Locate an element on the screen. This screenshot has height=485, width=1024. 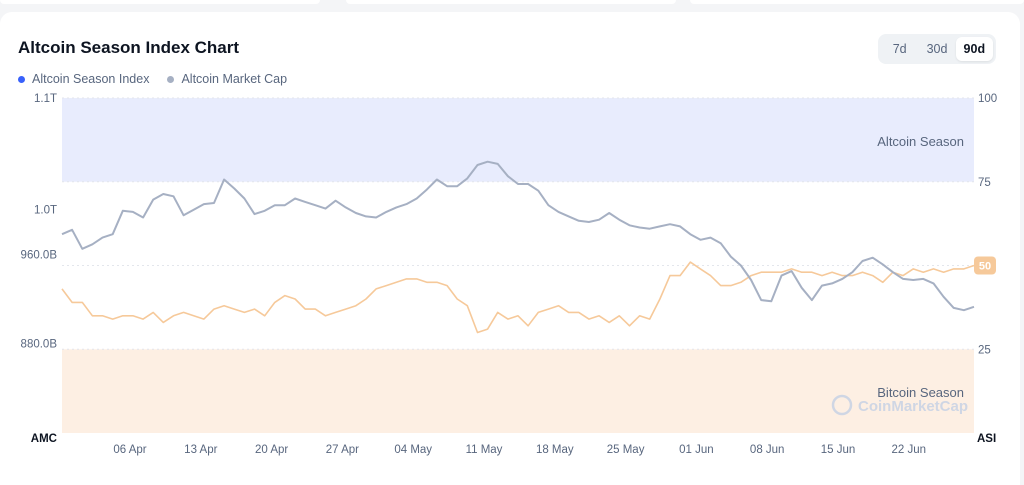
y-right-tick-0: 100 is located at coordinates (987, 99).